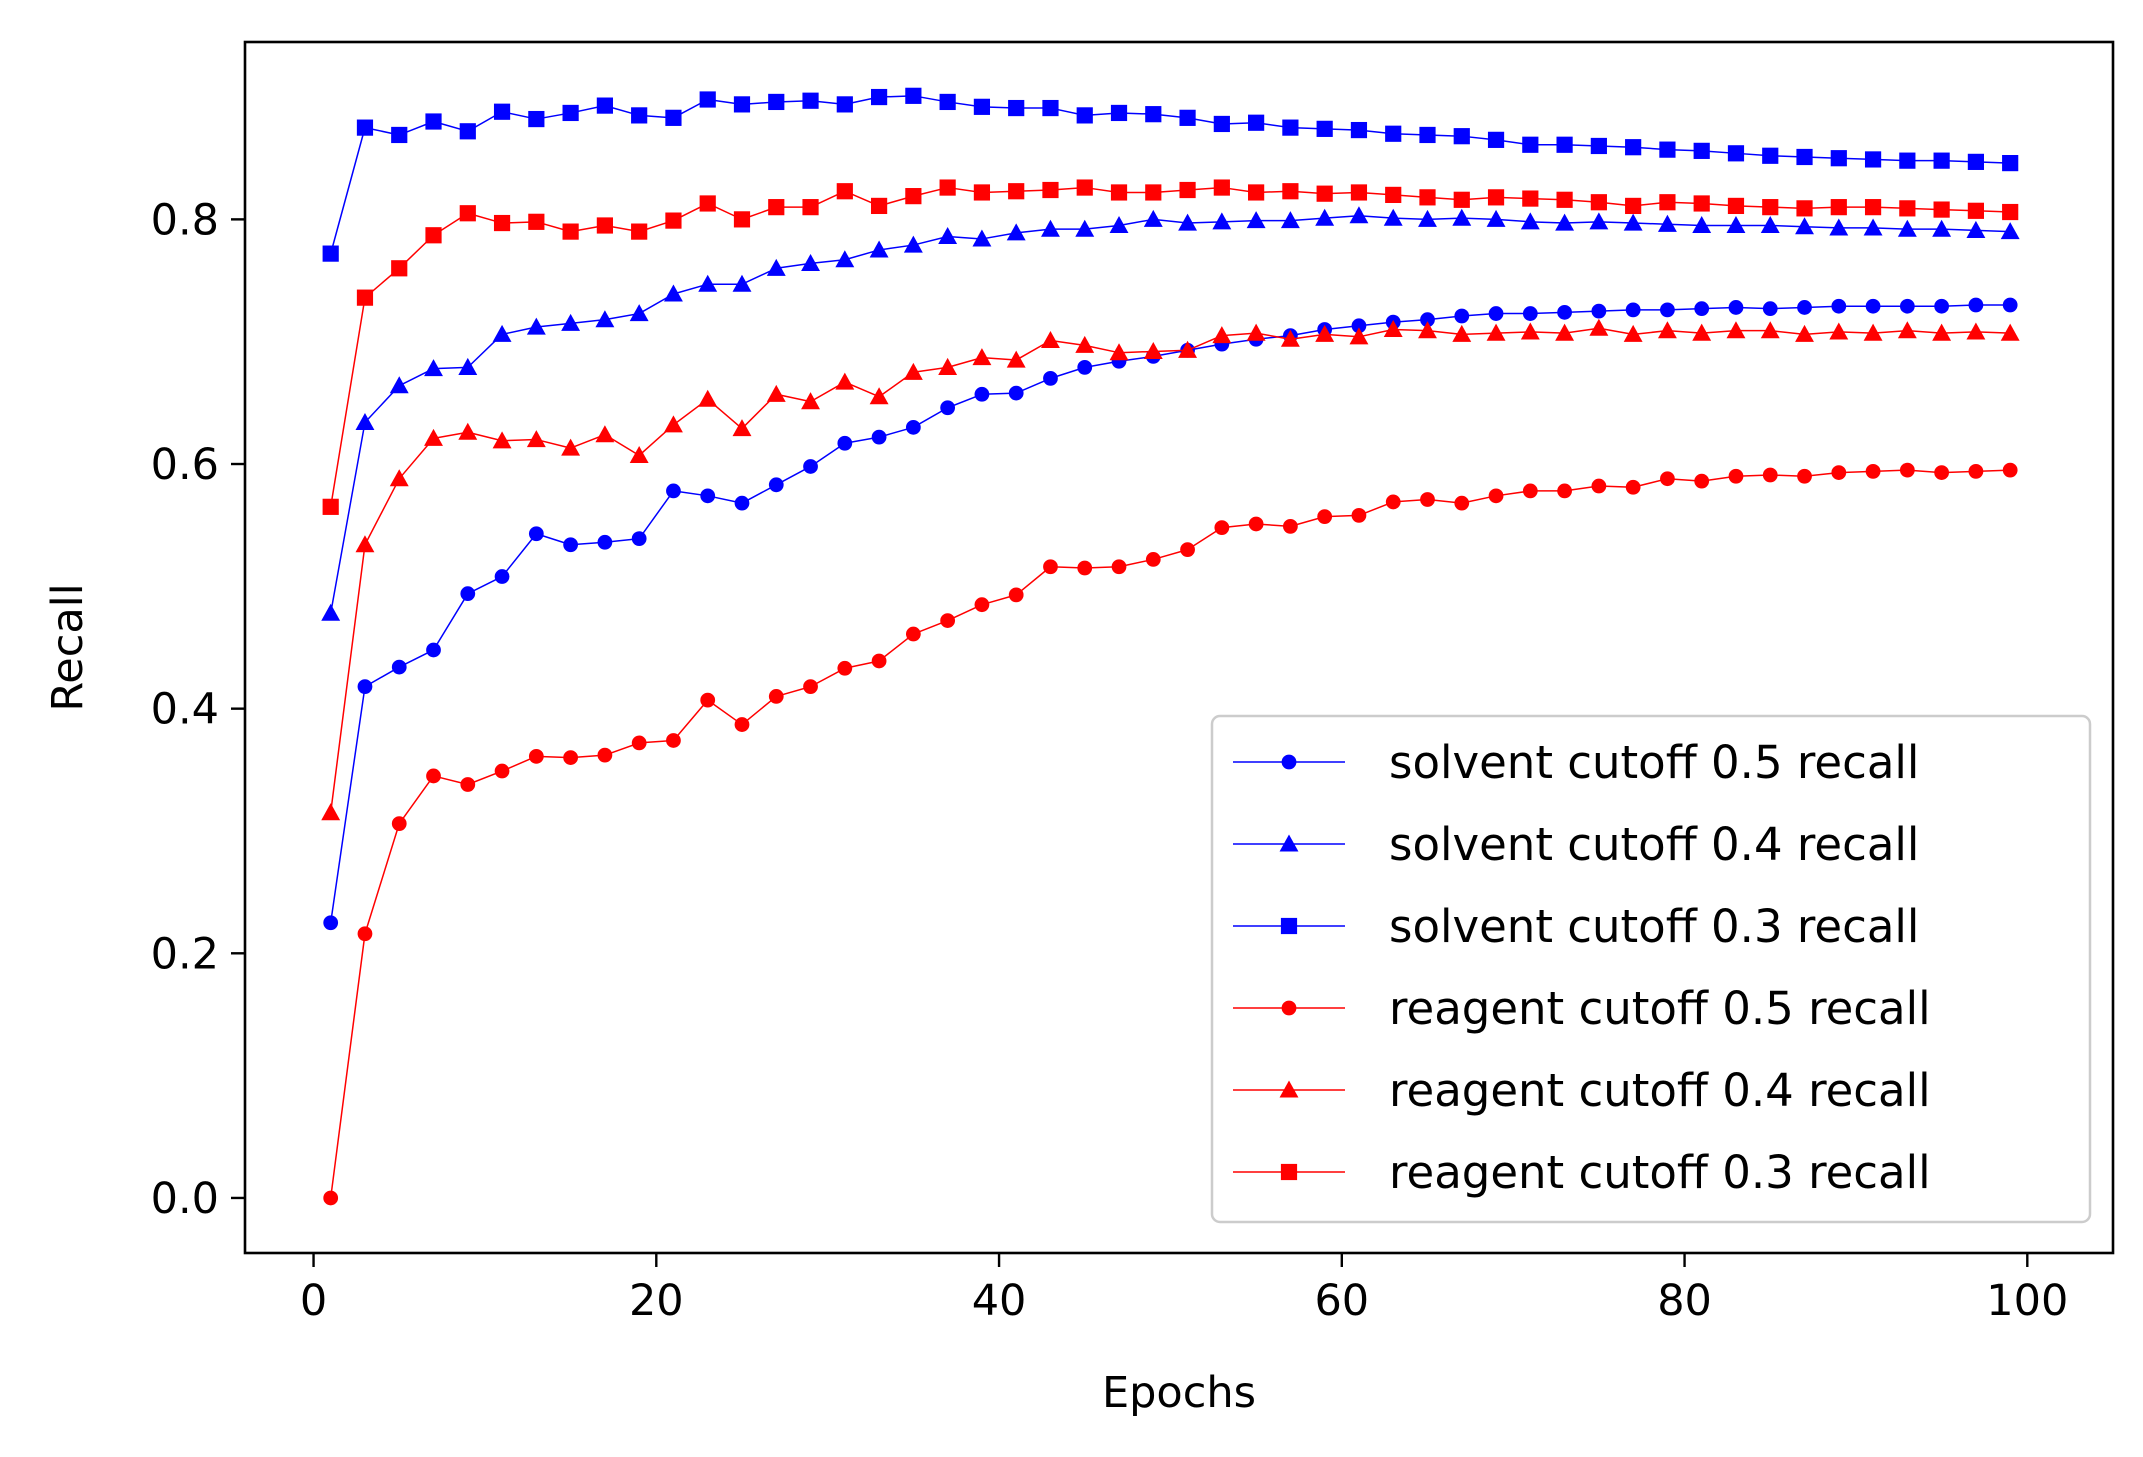 The height and width of the screenshot is (1457, 2143). I want to click on legend-item: solvent cutoff 0.4 recall, so click(1576, 844).